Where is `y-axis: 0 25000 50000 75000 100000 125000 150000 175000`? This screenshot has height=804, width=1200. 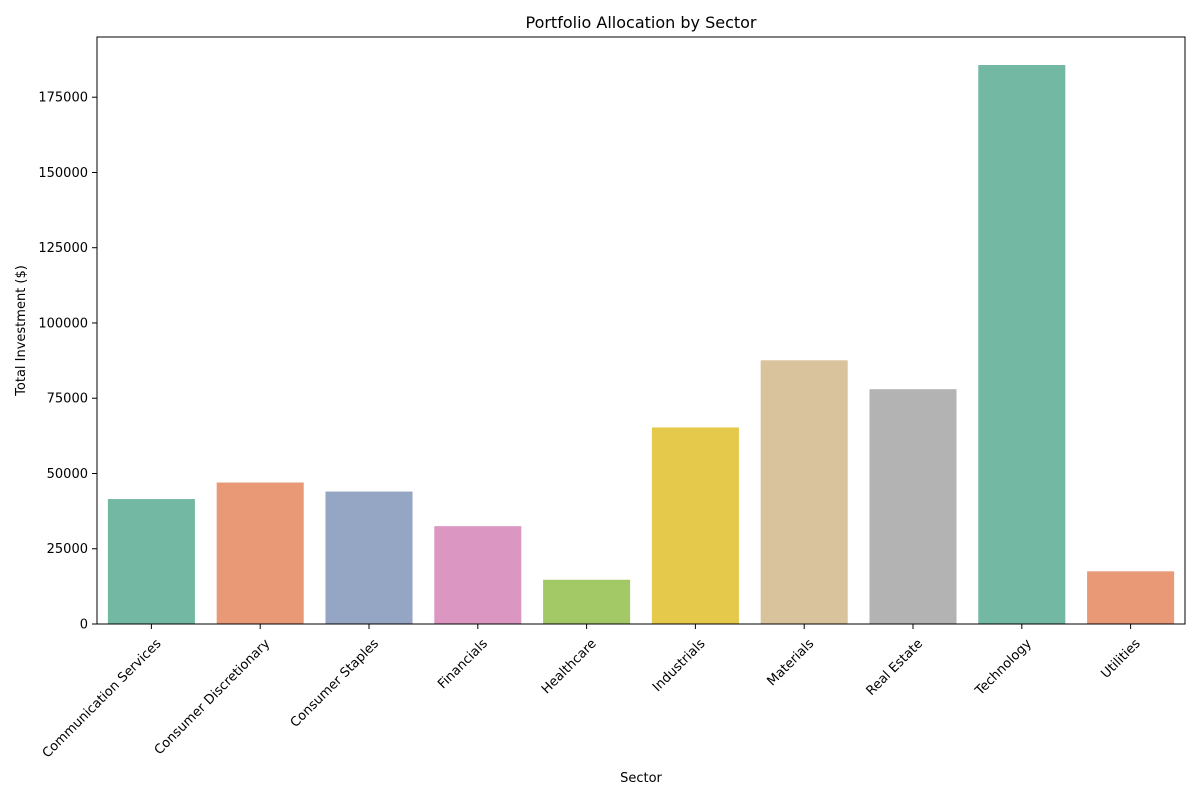 y-axis: 0 25000 50000 75000 100000 125000 150000 175000 is located at coordinates (67, 362).